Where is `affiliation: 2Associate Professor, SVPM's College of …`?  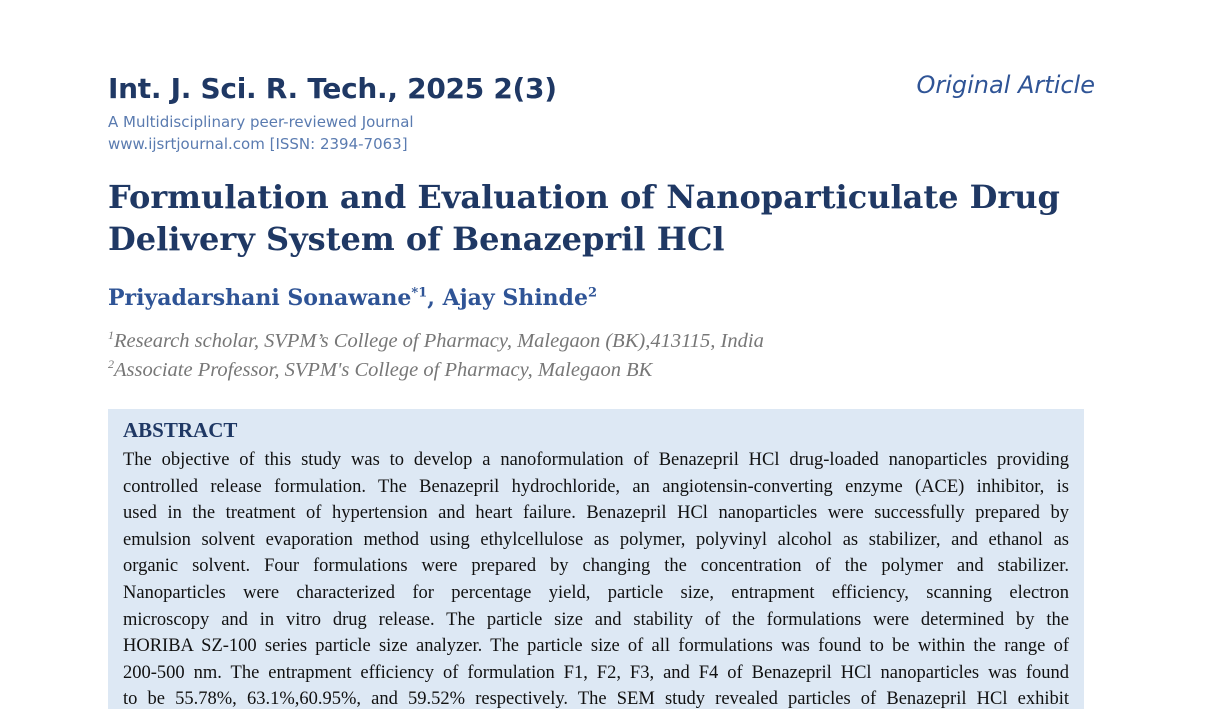
affiliation: 2Associate Professor, SVPM's College of … is located at coordinates (380, 369).